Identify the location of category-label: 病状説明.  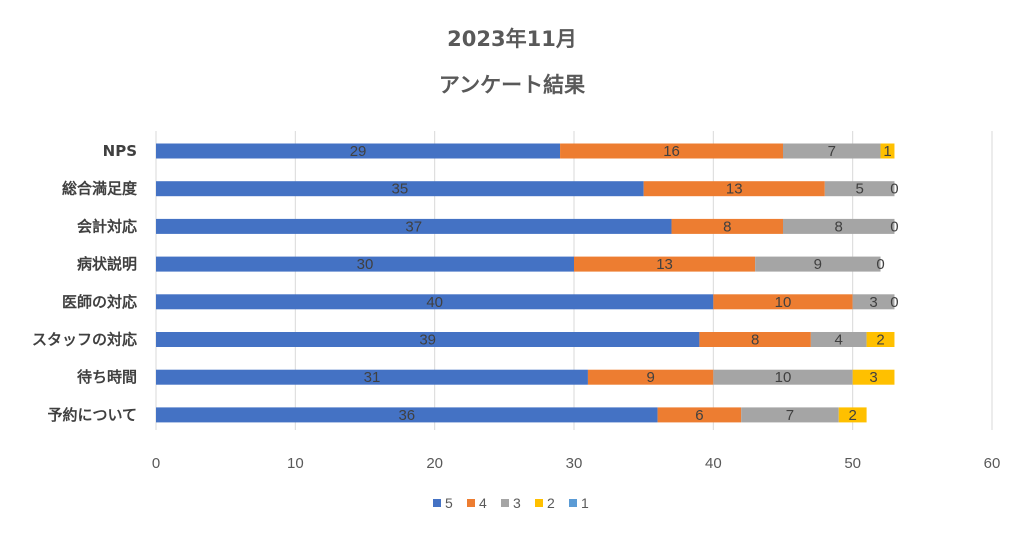
(107, 264).